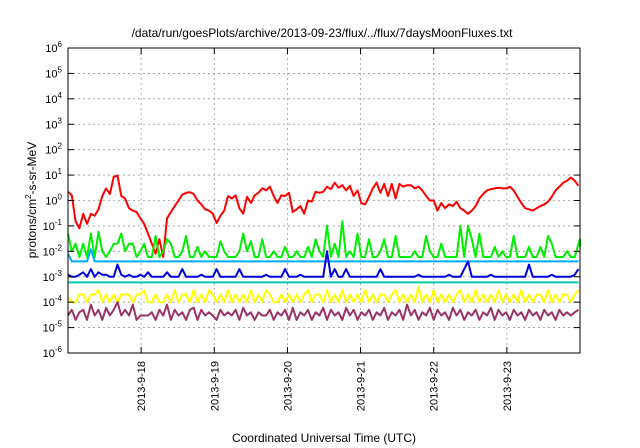  Describe the element at coordinates (32, 168) in the screenshot. I see `y-axis-label-unit: -s-sr-MeV` at that location.